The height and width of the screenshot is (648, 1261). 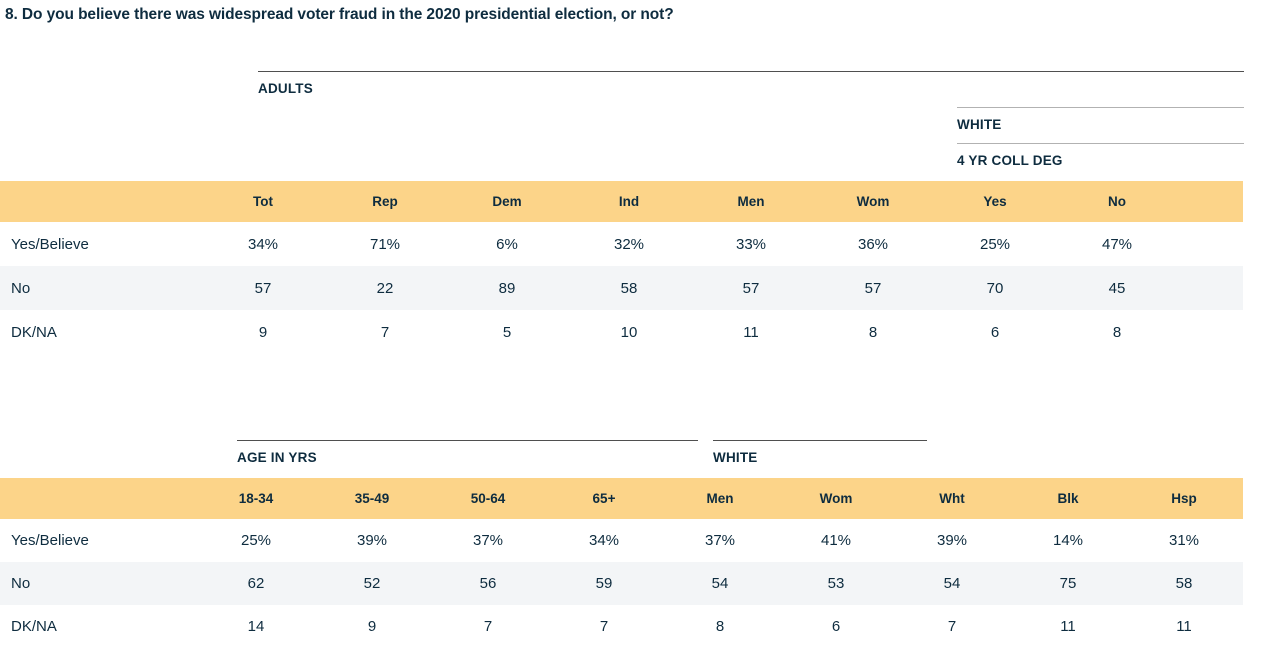 I want to click on column-group-label: ADULTS, so click(x=285, y=88).